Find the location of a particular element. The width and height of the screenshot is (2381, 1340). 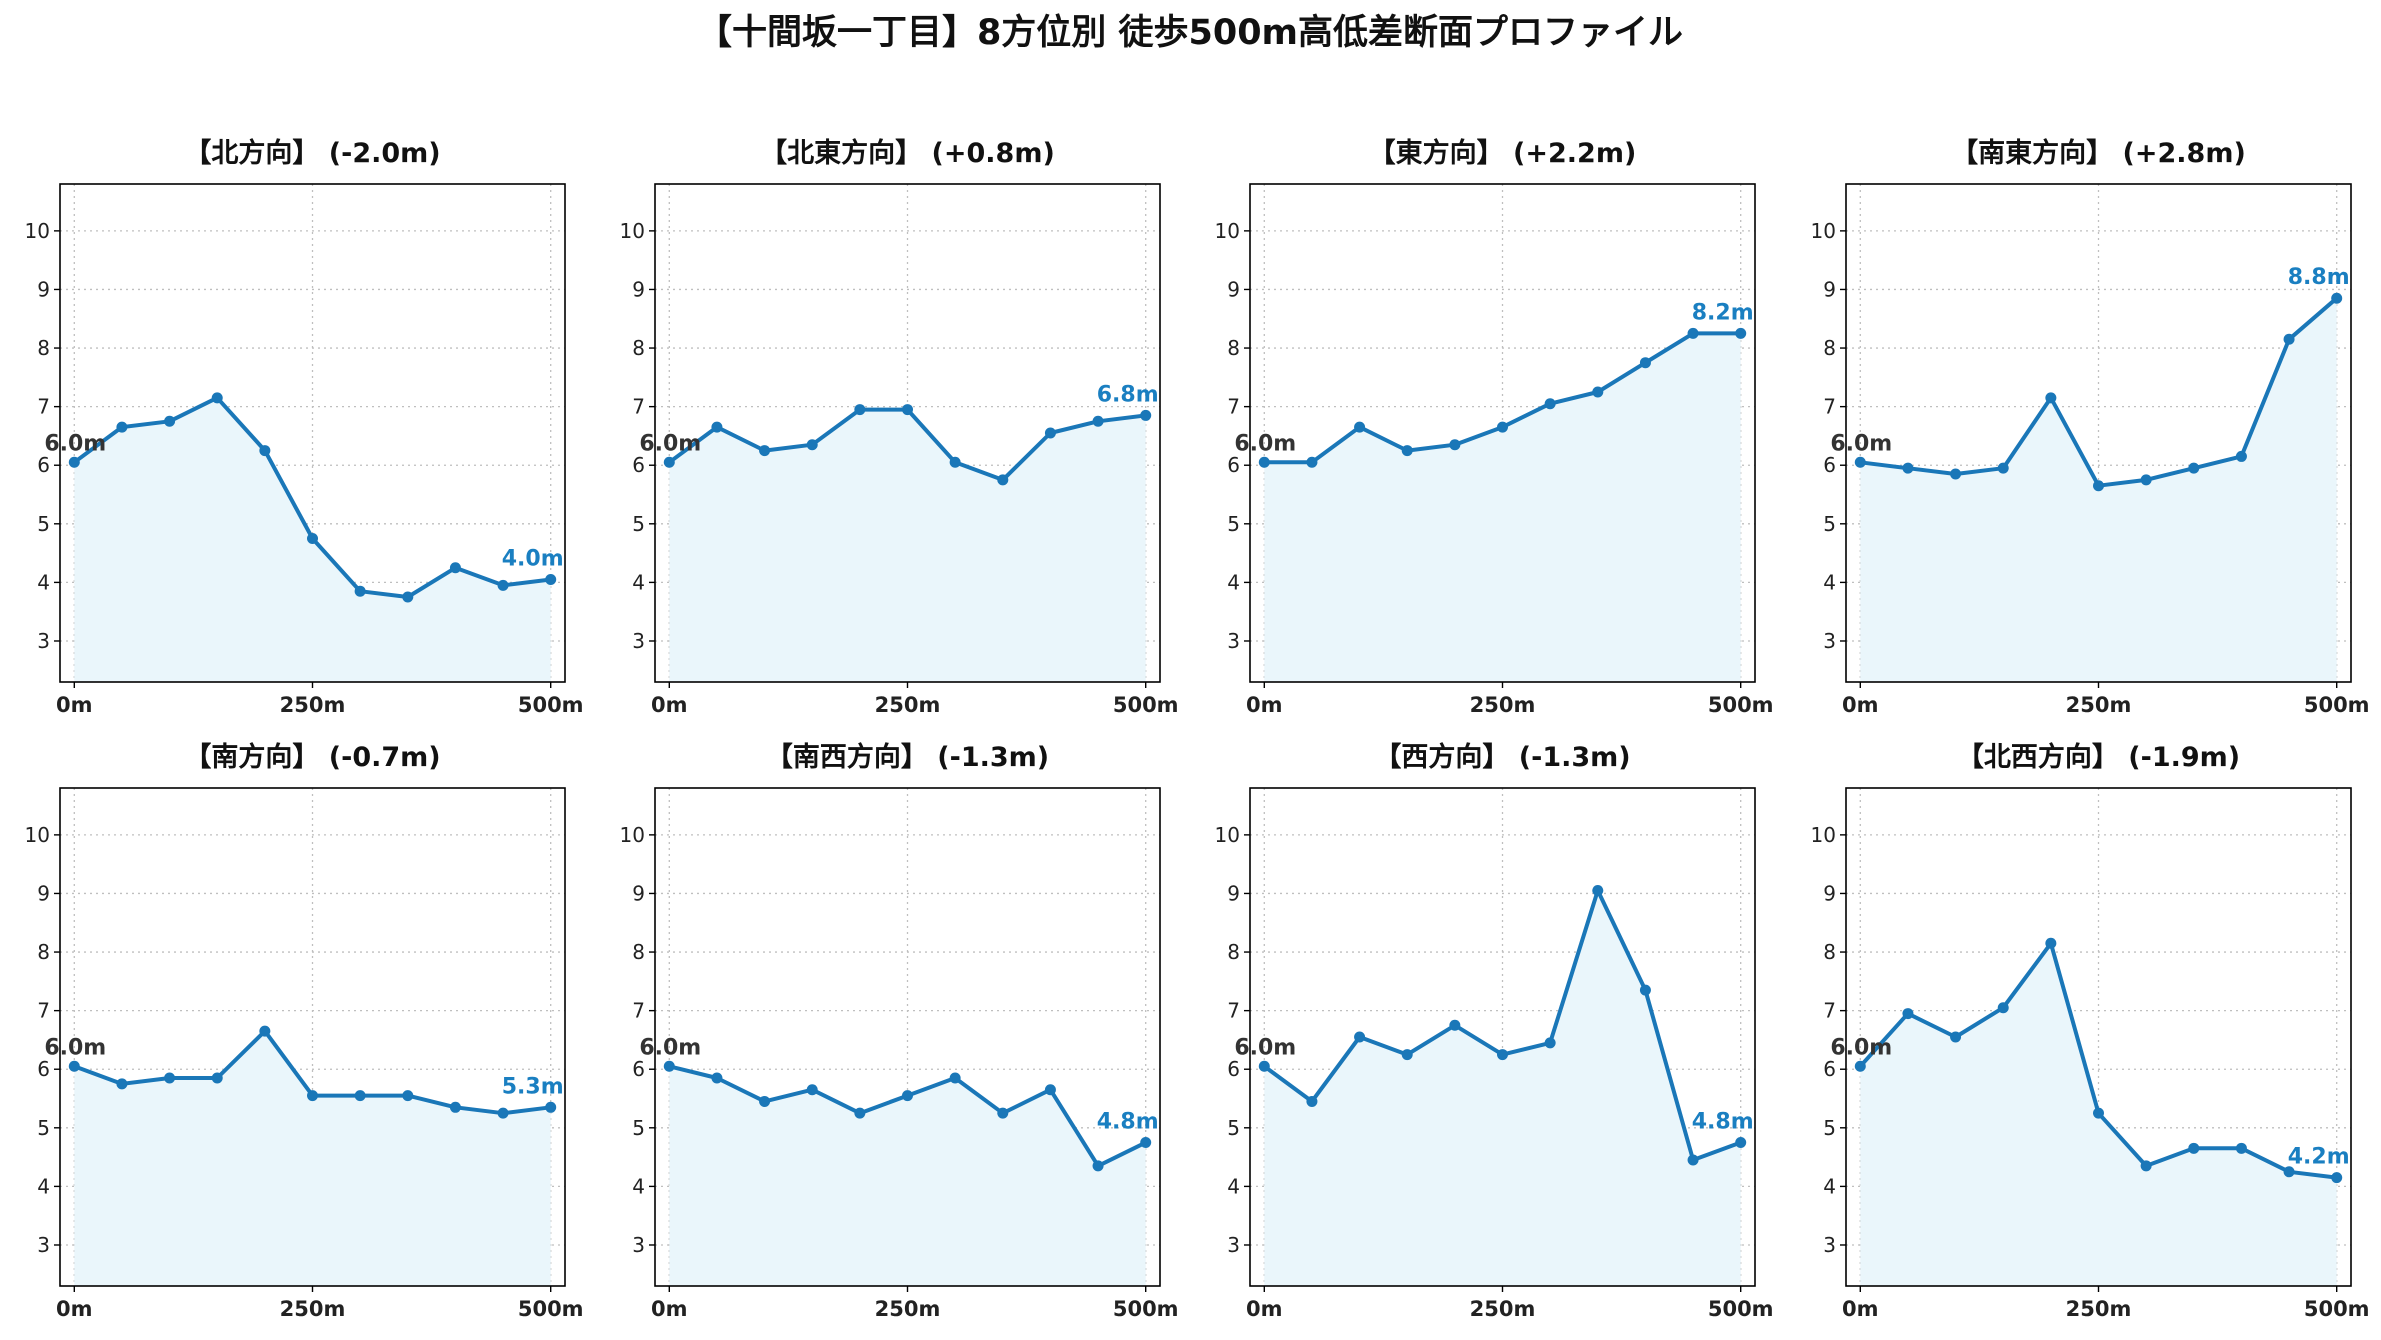

end-value-label: 8.8m is located at coordinates (2319, 277).